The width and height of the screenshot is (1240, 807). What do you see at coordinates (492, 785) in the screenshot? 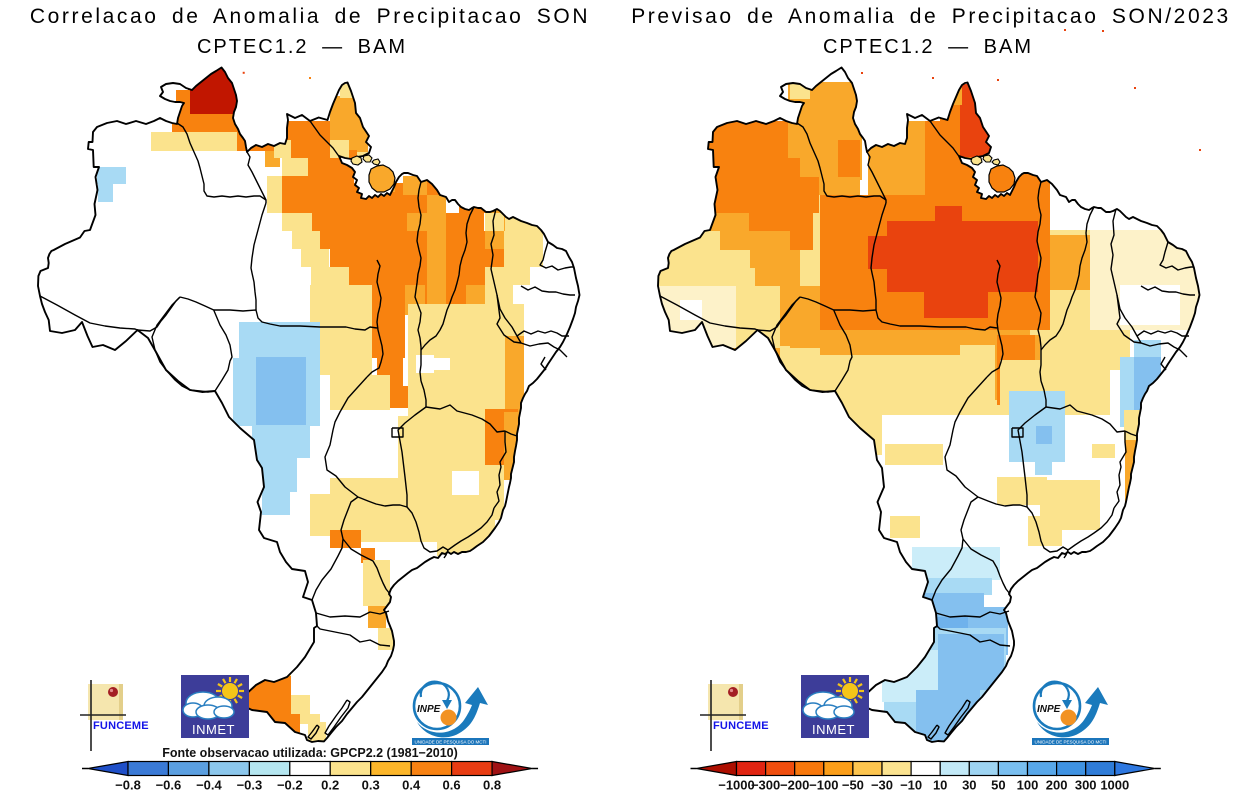
I see `svg-text: 0.8` at bounding box center [492, 785].